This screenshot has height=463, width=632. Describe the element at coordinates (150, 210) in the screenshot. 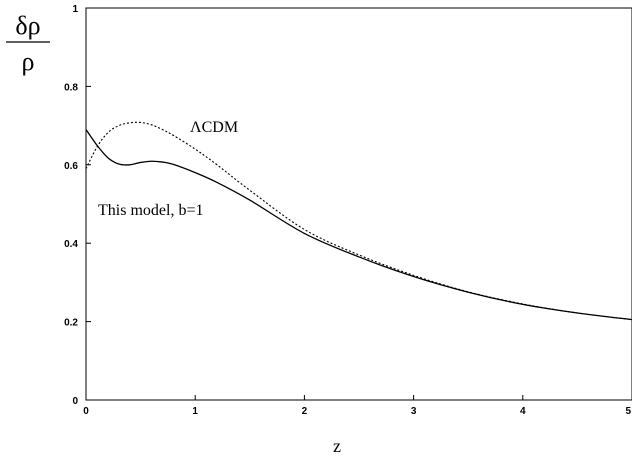

I see `annotation-this-model: This model, b=1` at that location.